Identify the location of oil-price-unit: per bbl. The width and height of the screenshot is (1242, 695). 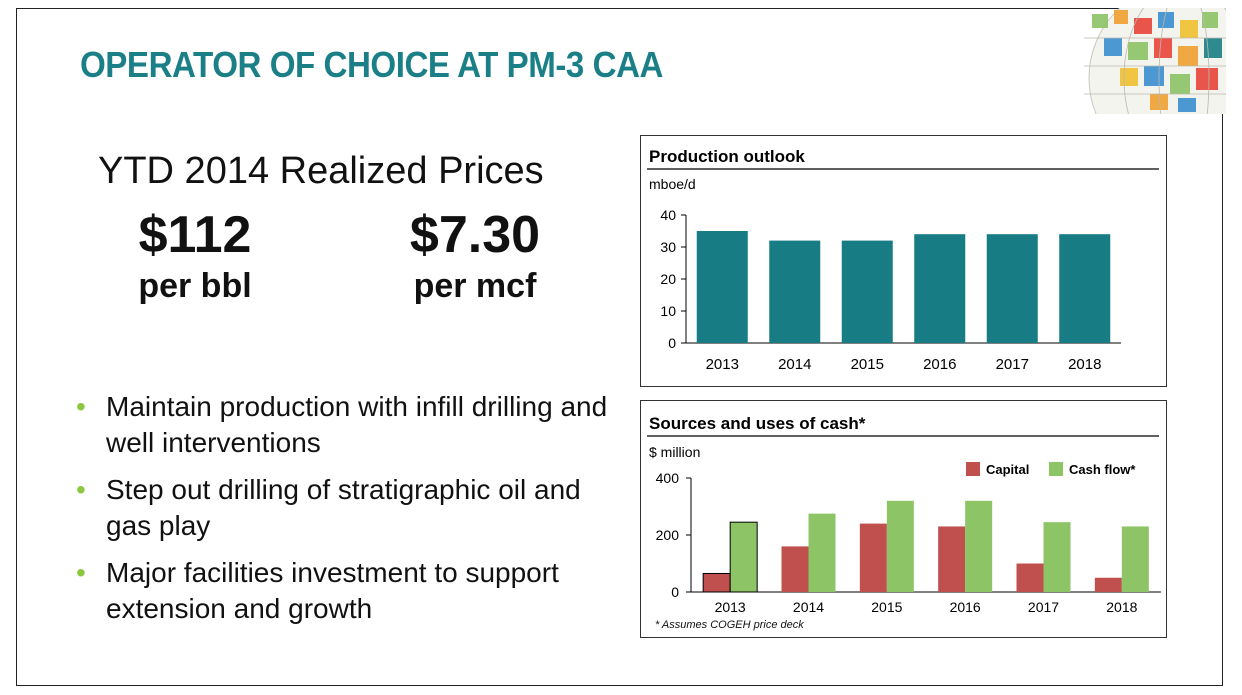
(195, 286).